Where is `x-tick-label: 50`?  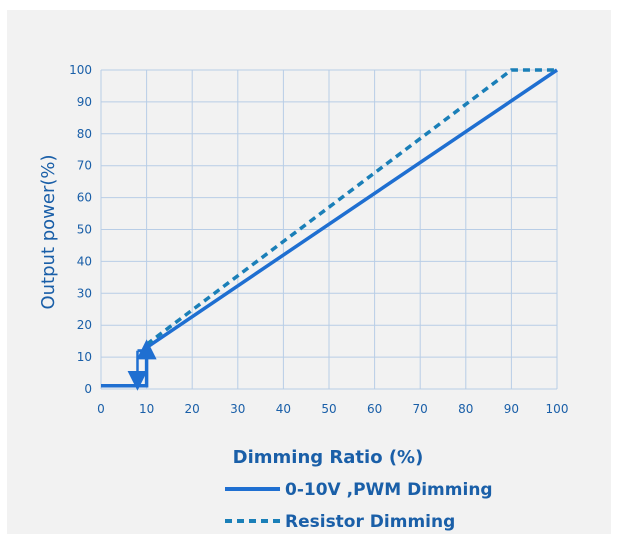
x-tick-label: 50 is located at coordinates (328, 409).